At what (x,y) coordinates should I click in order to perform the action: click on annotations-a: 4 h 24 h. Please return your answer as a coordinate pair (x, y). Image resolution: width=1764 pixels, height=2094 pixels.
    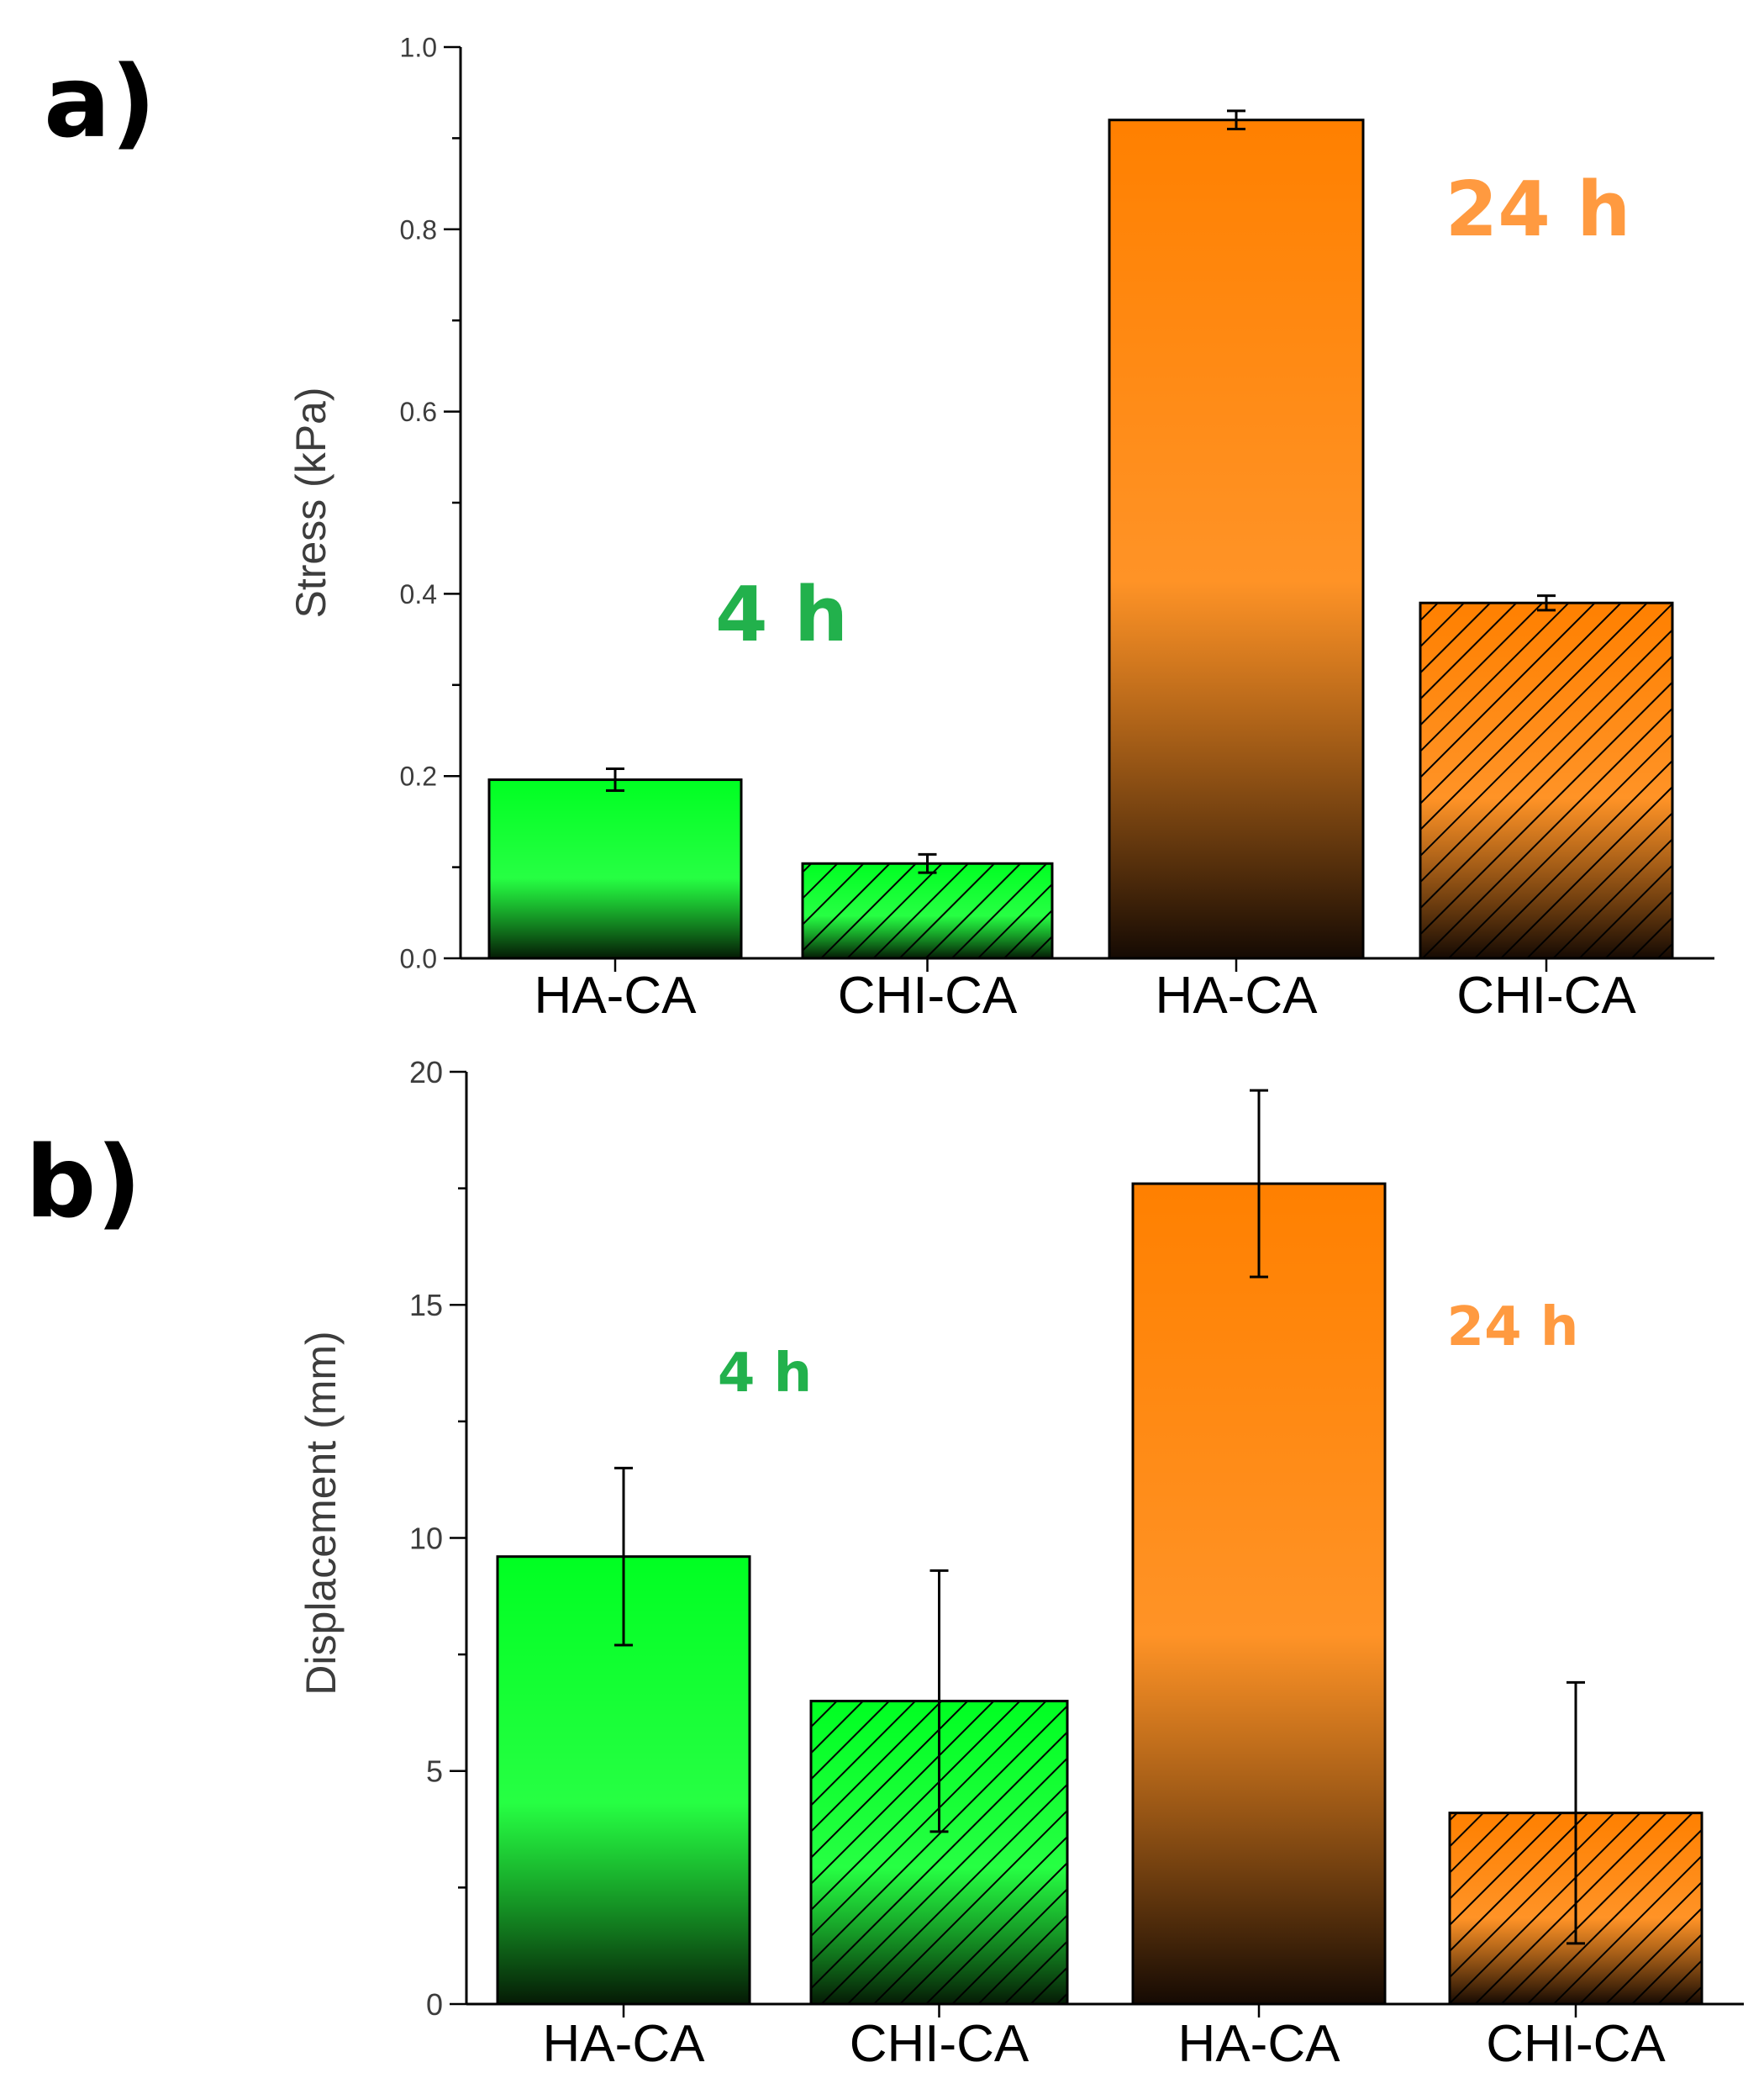
    Looking at the image, I should click on (1172, 412).